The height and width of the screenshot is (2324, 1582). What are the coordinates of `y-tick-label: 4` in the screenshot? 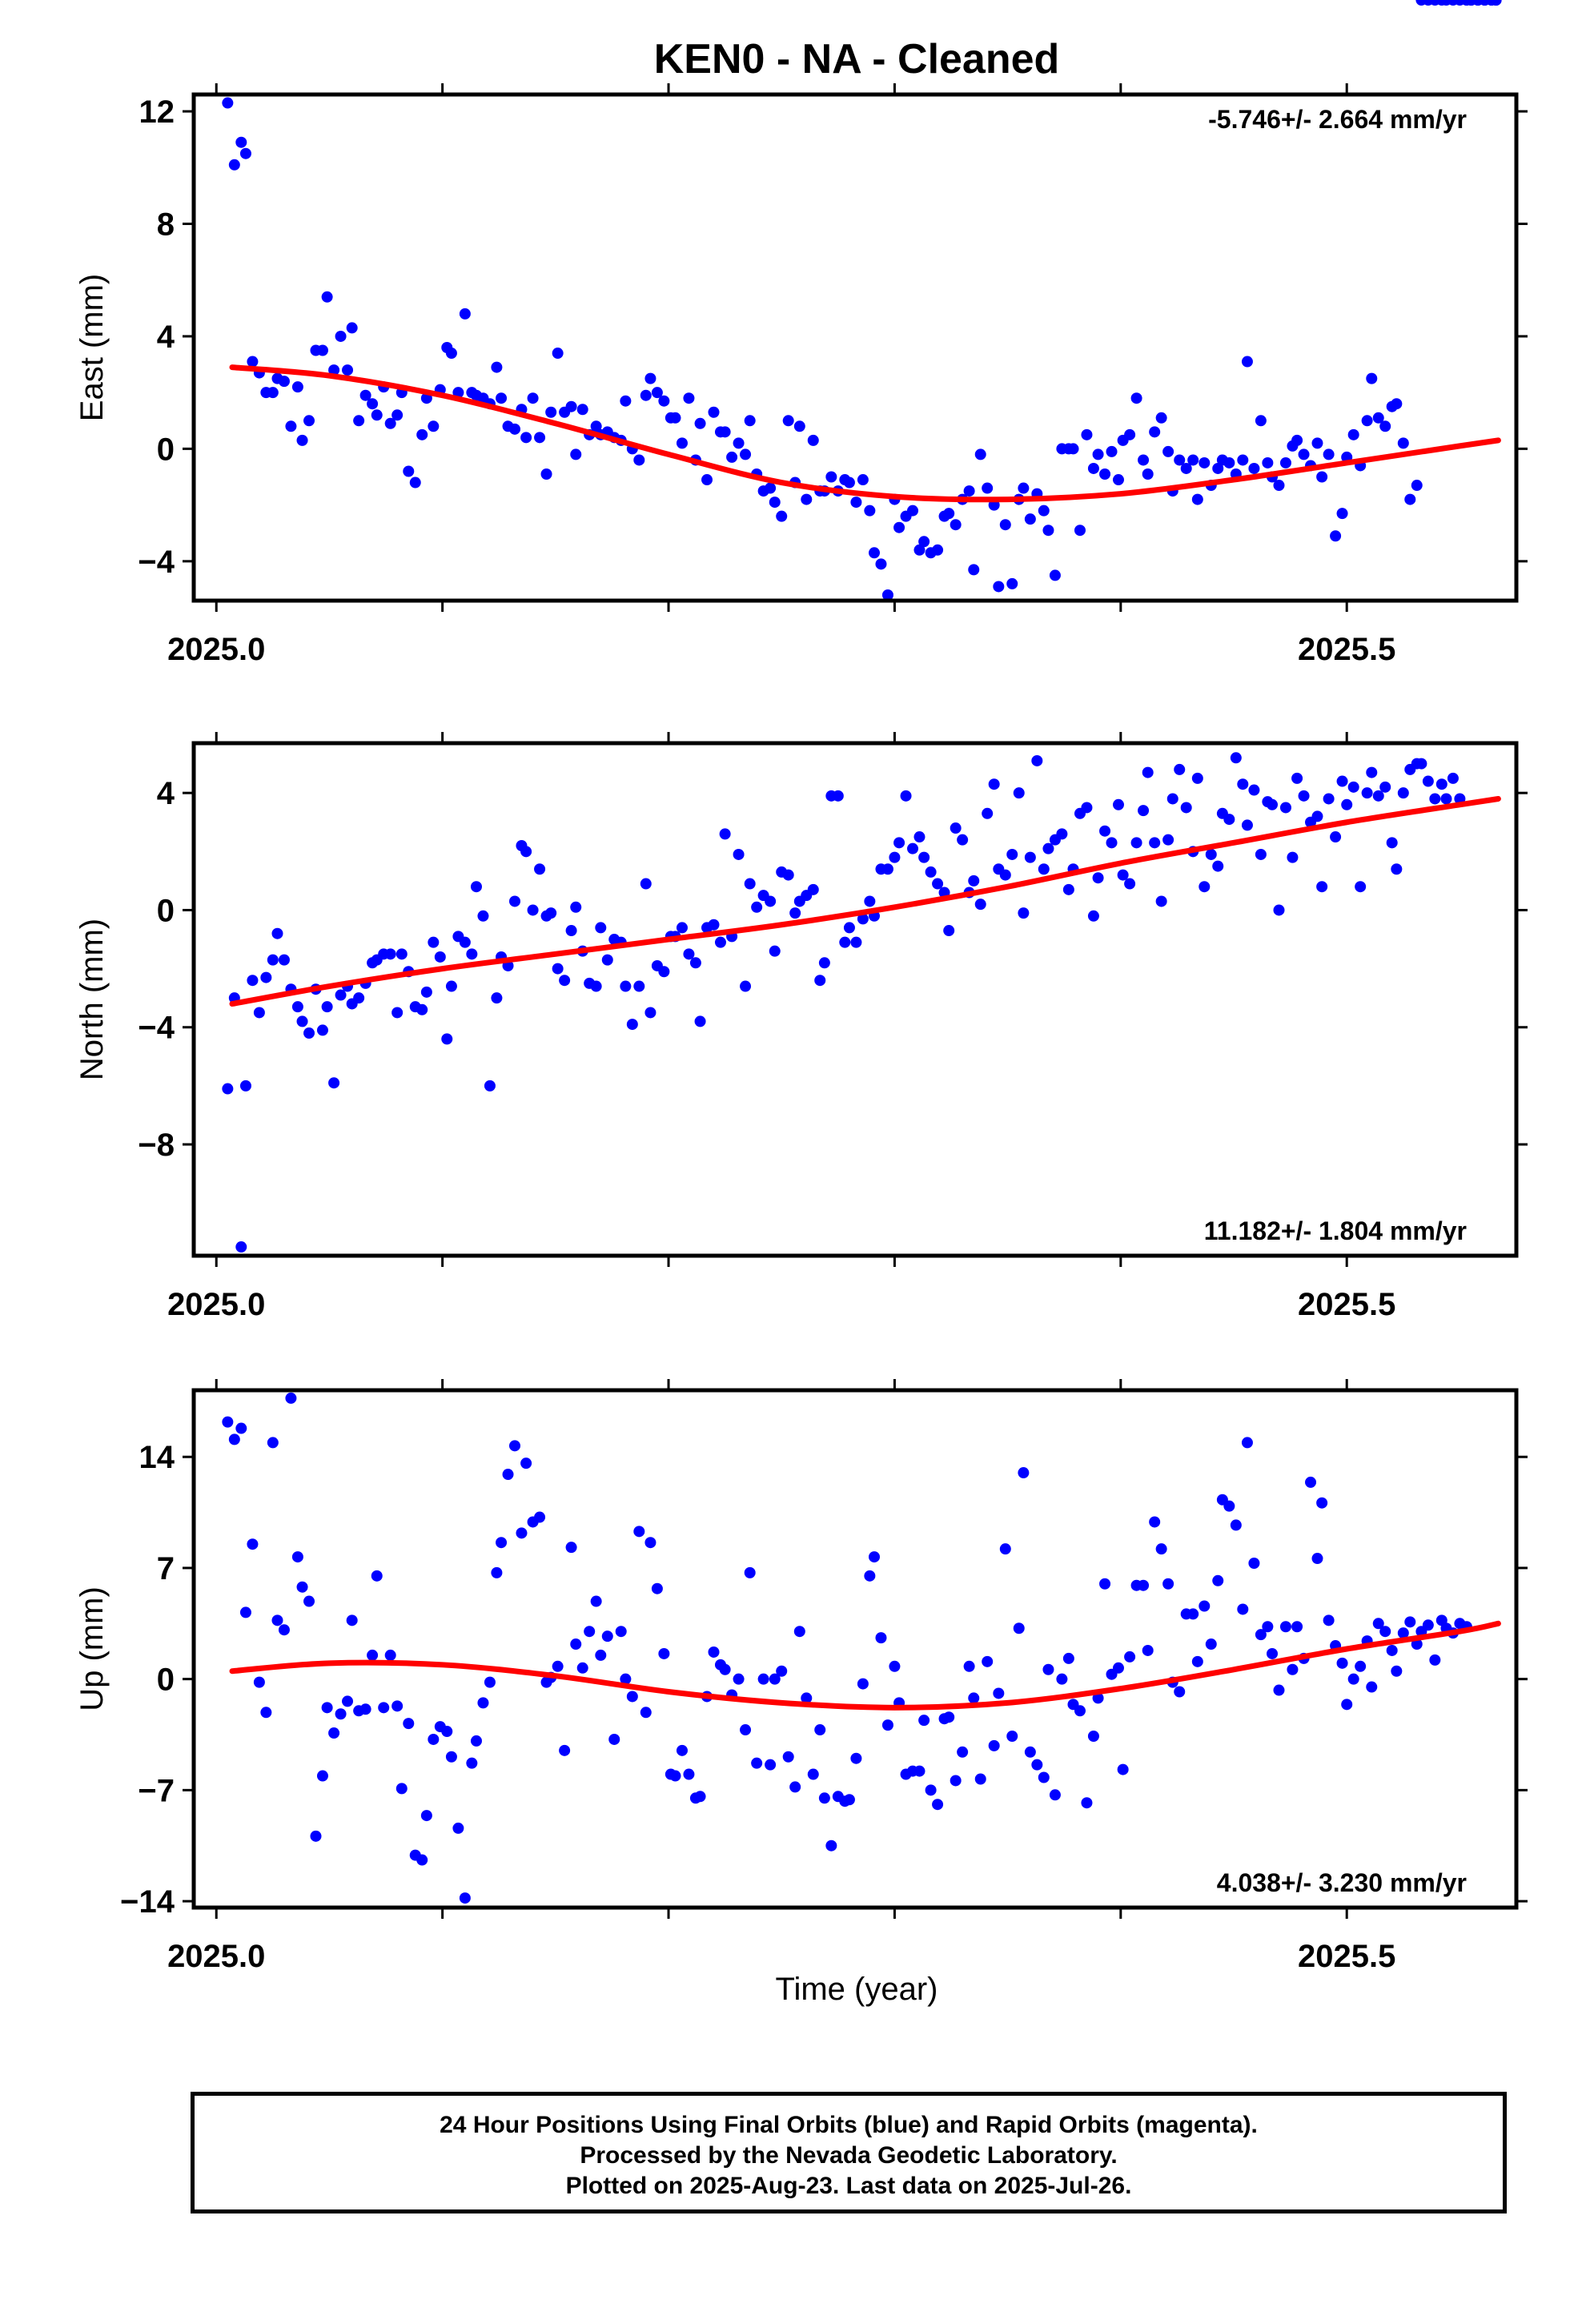 It's located at (166, 793).